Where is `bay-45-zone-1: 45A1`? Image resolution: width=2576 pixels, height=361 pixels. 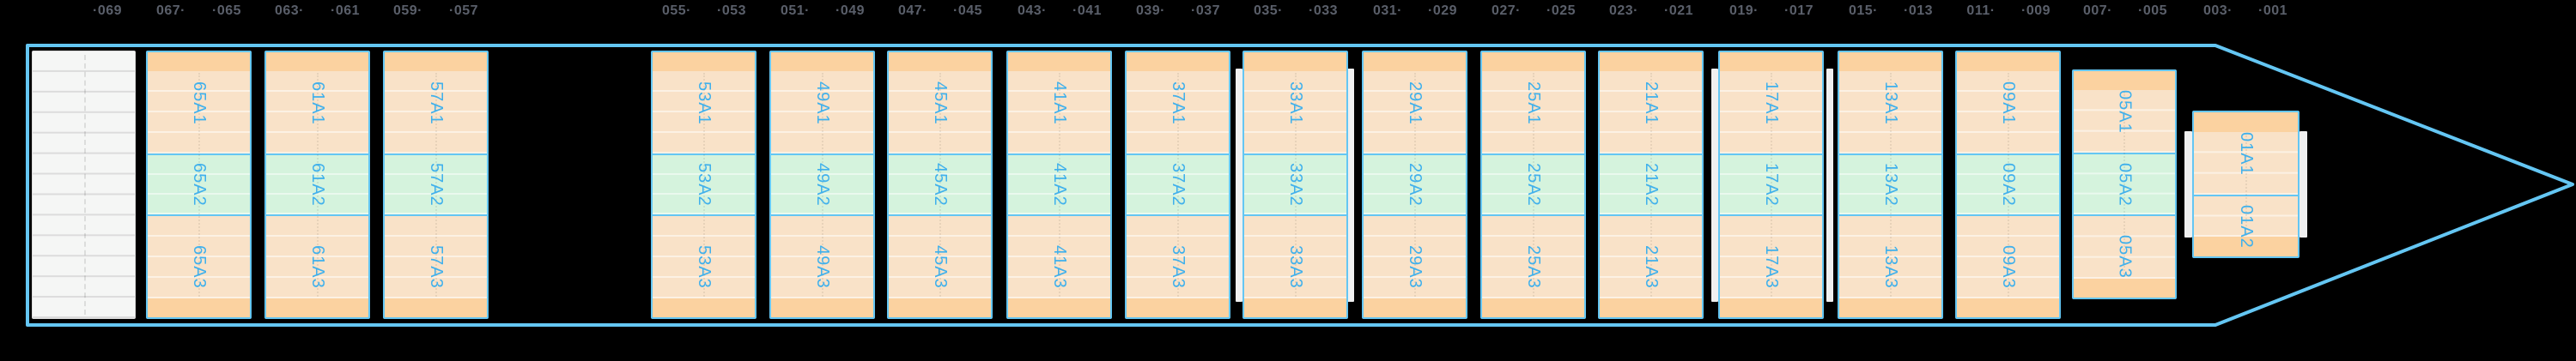
bay-45-zone-1: 45A1 is located at coordinates (940, 102).